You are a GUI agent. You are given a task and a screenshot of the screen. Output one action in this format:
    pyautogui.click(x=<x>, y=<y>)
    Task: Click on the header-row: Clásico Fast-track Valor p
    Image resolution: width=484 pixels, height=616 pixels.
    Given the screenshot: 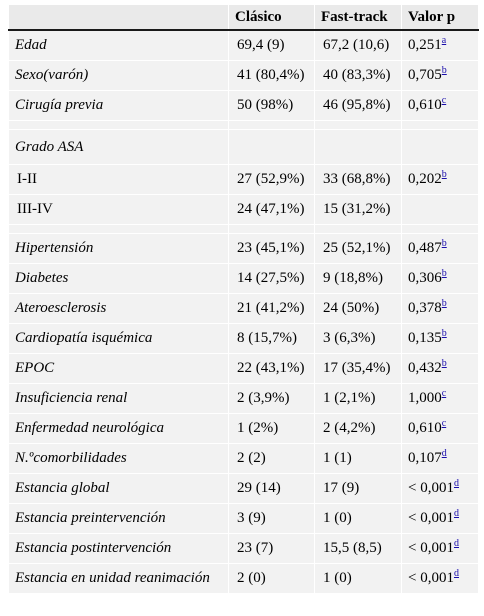 What is the action you would take?
    pyautogui.click(x=243, y=17)
    